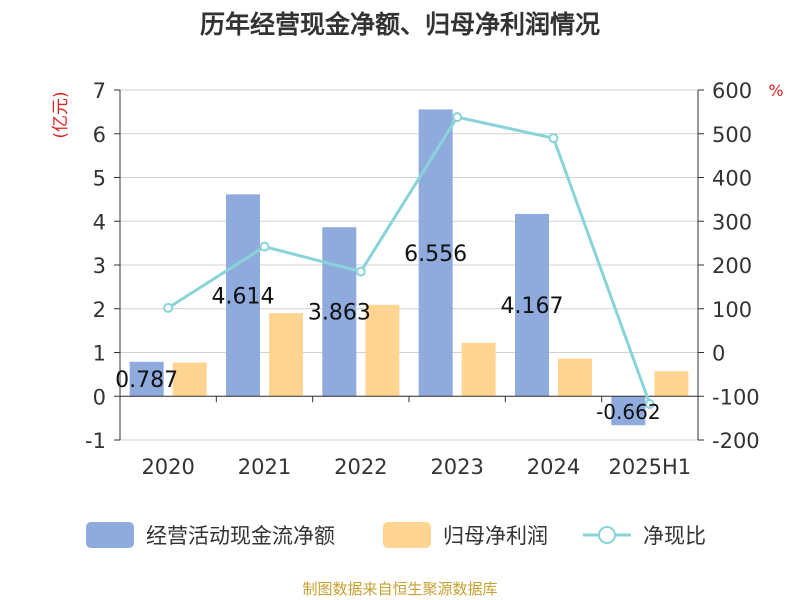 The width and height of the screenshot is (800, 600). Describe the element at coordinates (399, 589) in the screenshot. I see `source-note: 制图数据来自恒生聚源数据库` at that location.